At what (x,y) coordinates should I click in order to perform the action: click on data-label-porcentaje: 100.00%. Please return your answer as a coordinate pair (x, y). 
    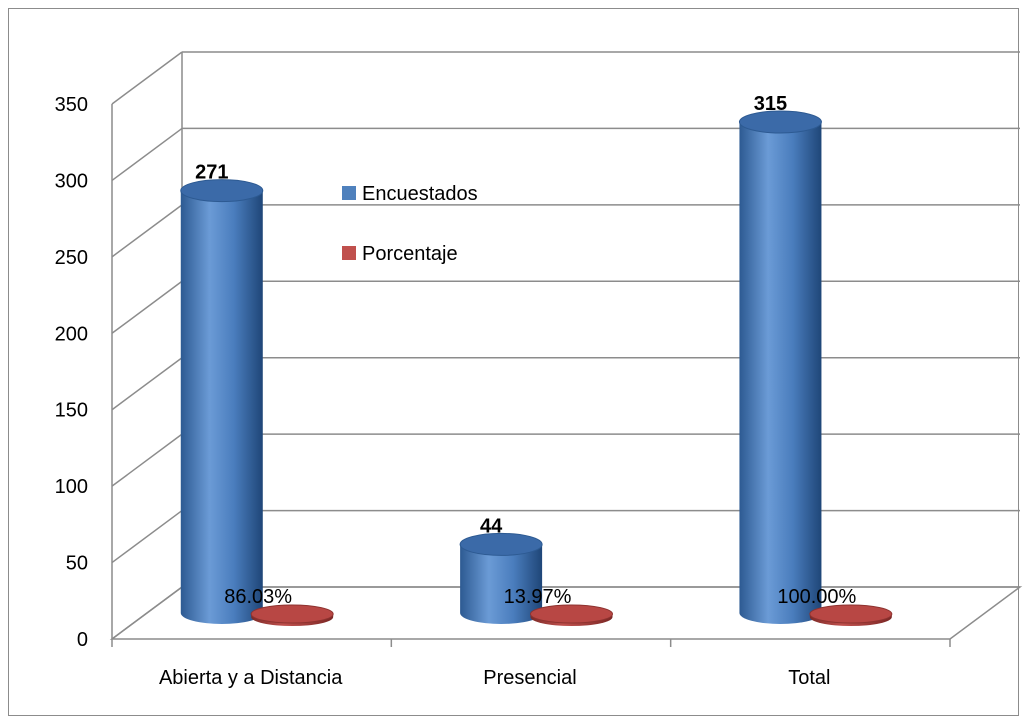
    Looking at the image, I should click on (816, 597).